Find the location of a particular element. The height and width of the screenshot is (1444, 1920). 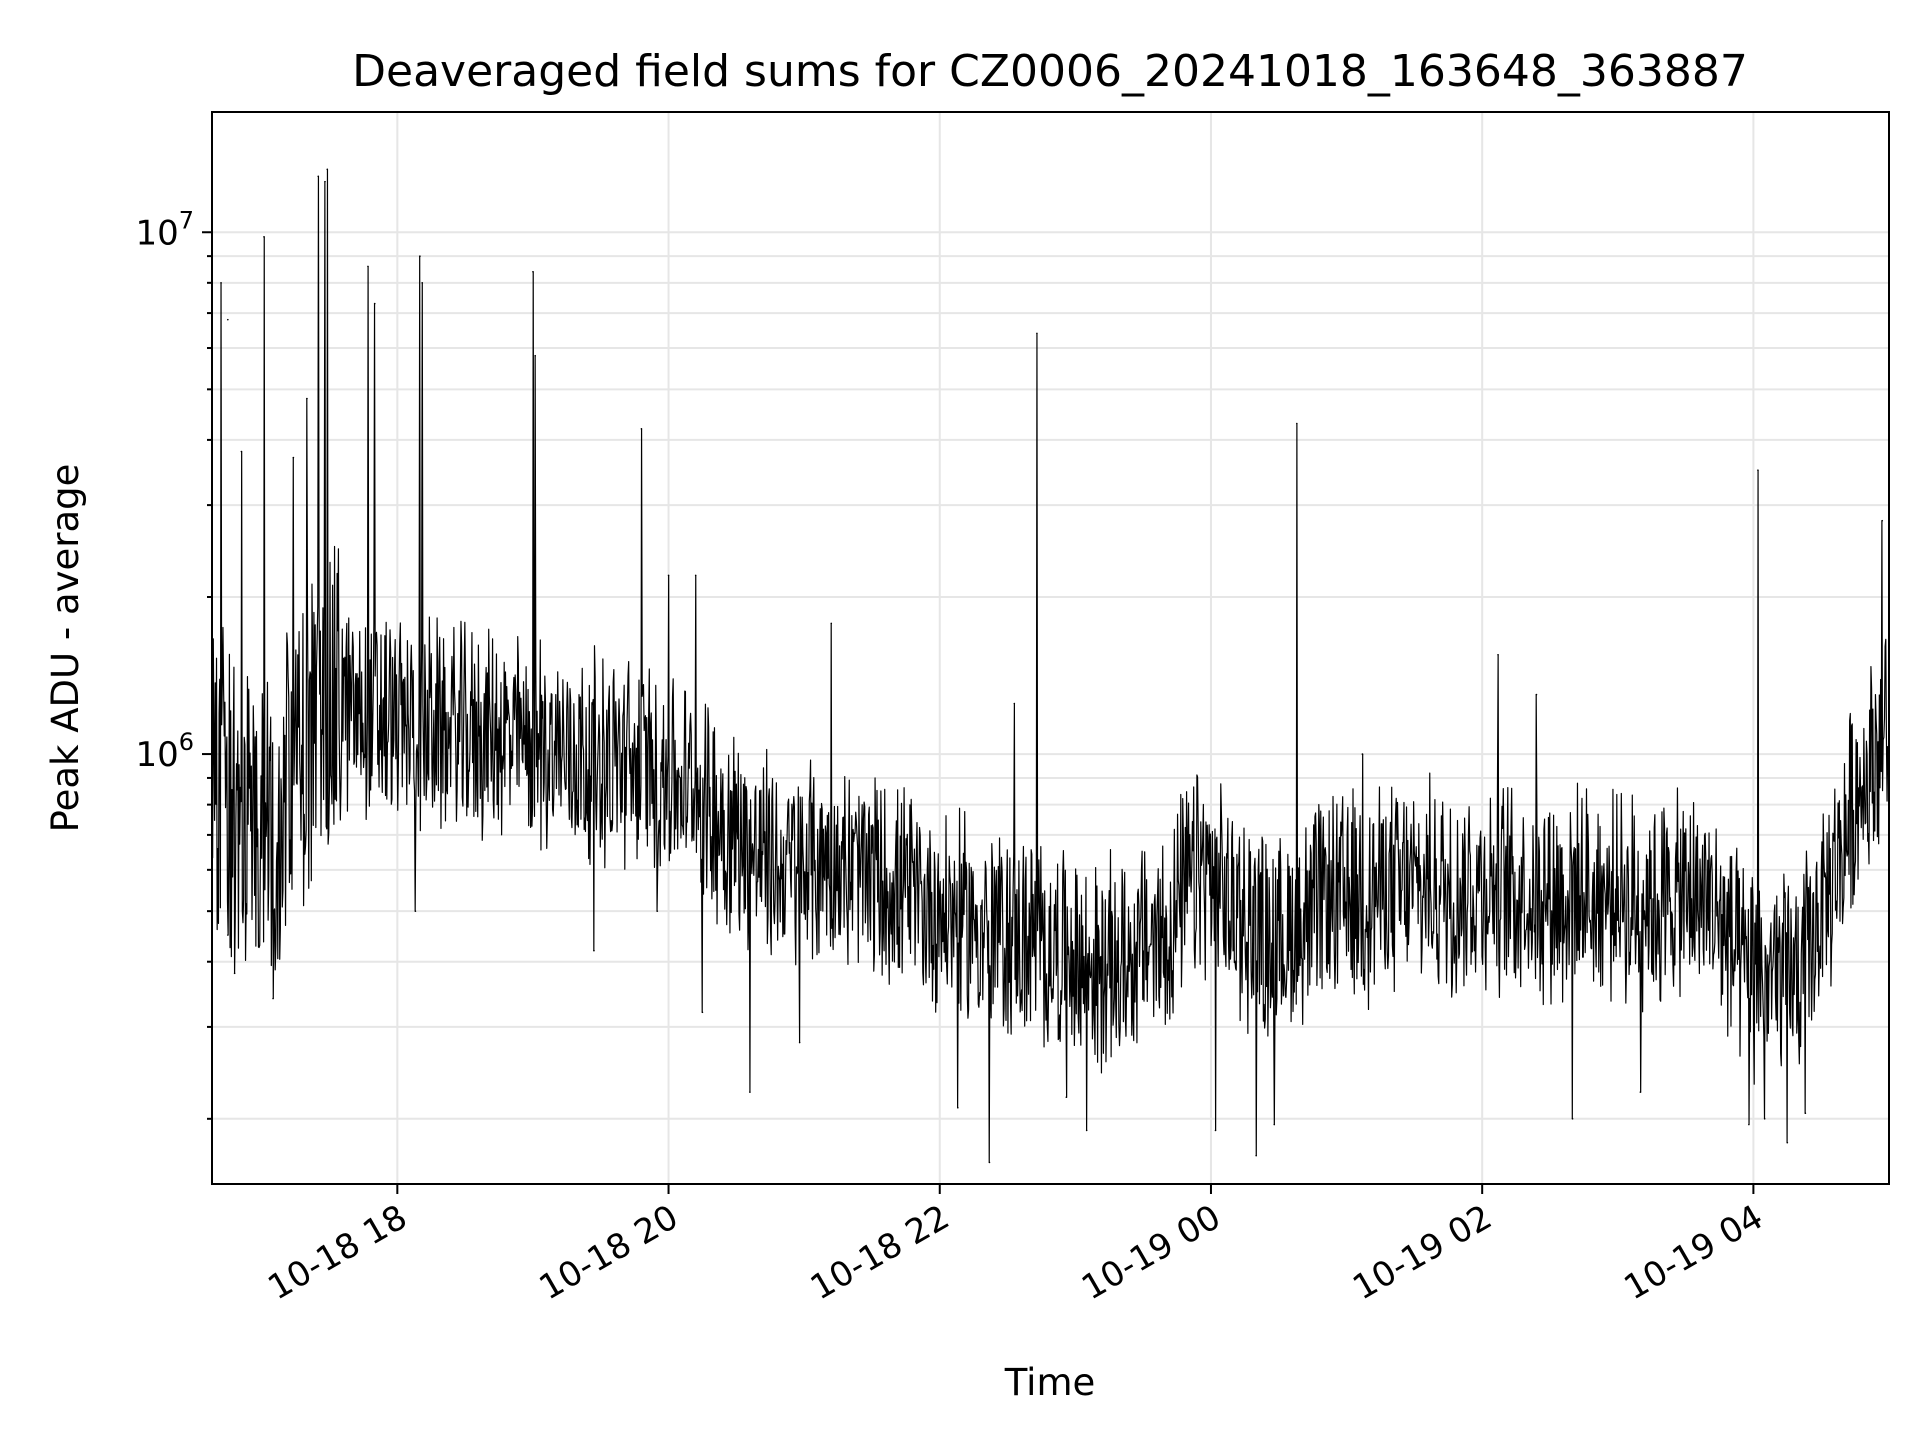

x-tick-label: 10-19 02 is located at coordinates (1422, 1252).